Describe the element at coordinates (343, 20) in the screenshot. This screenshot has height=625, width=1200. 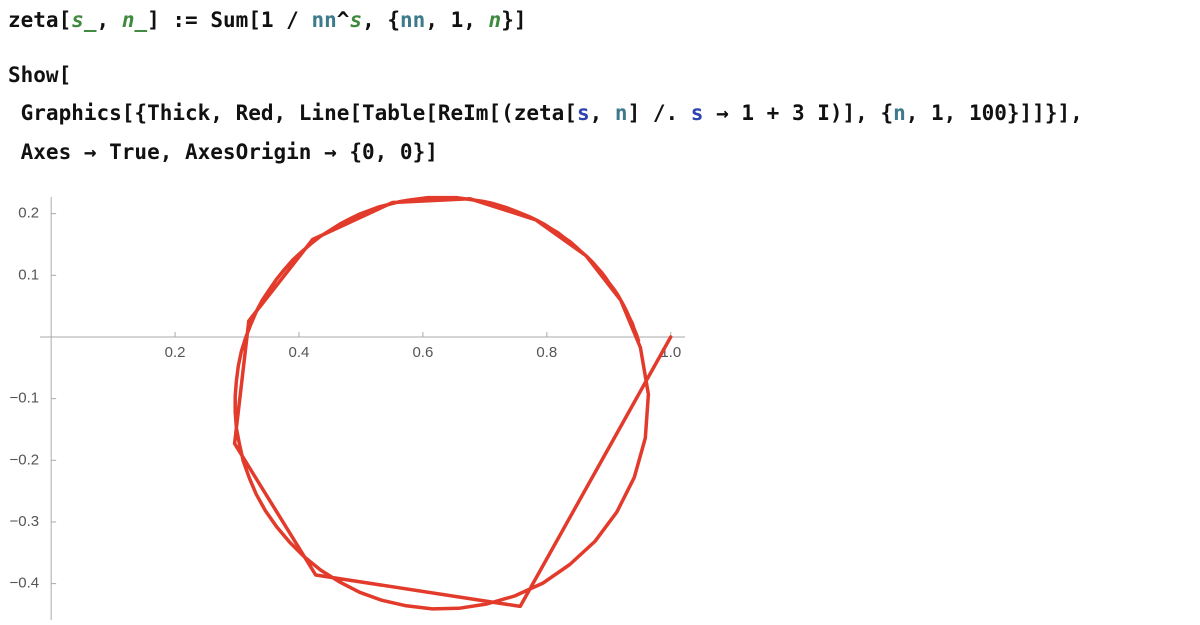
I see `code-token: ^` at that location.